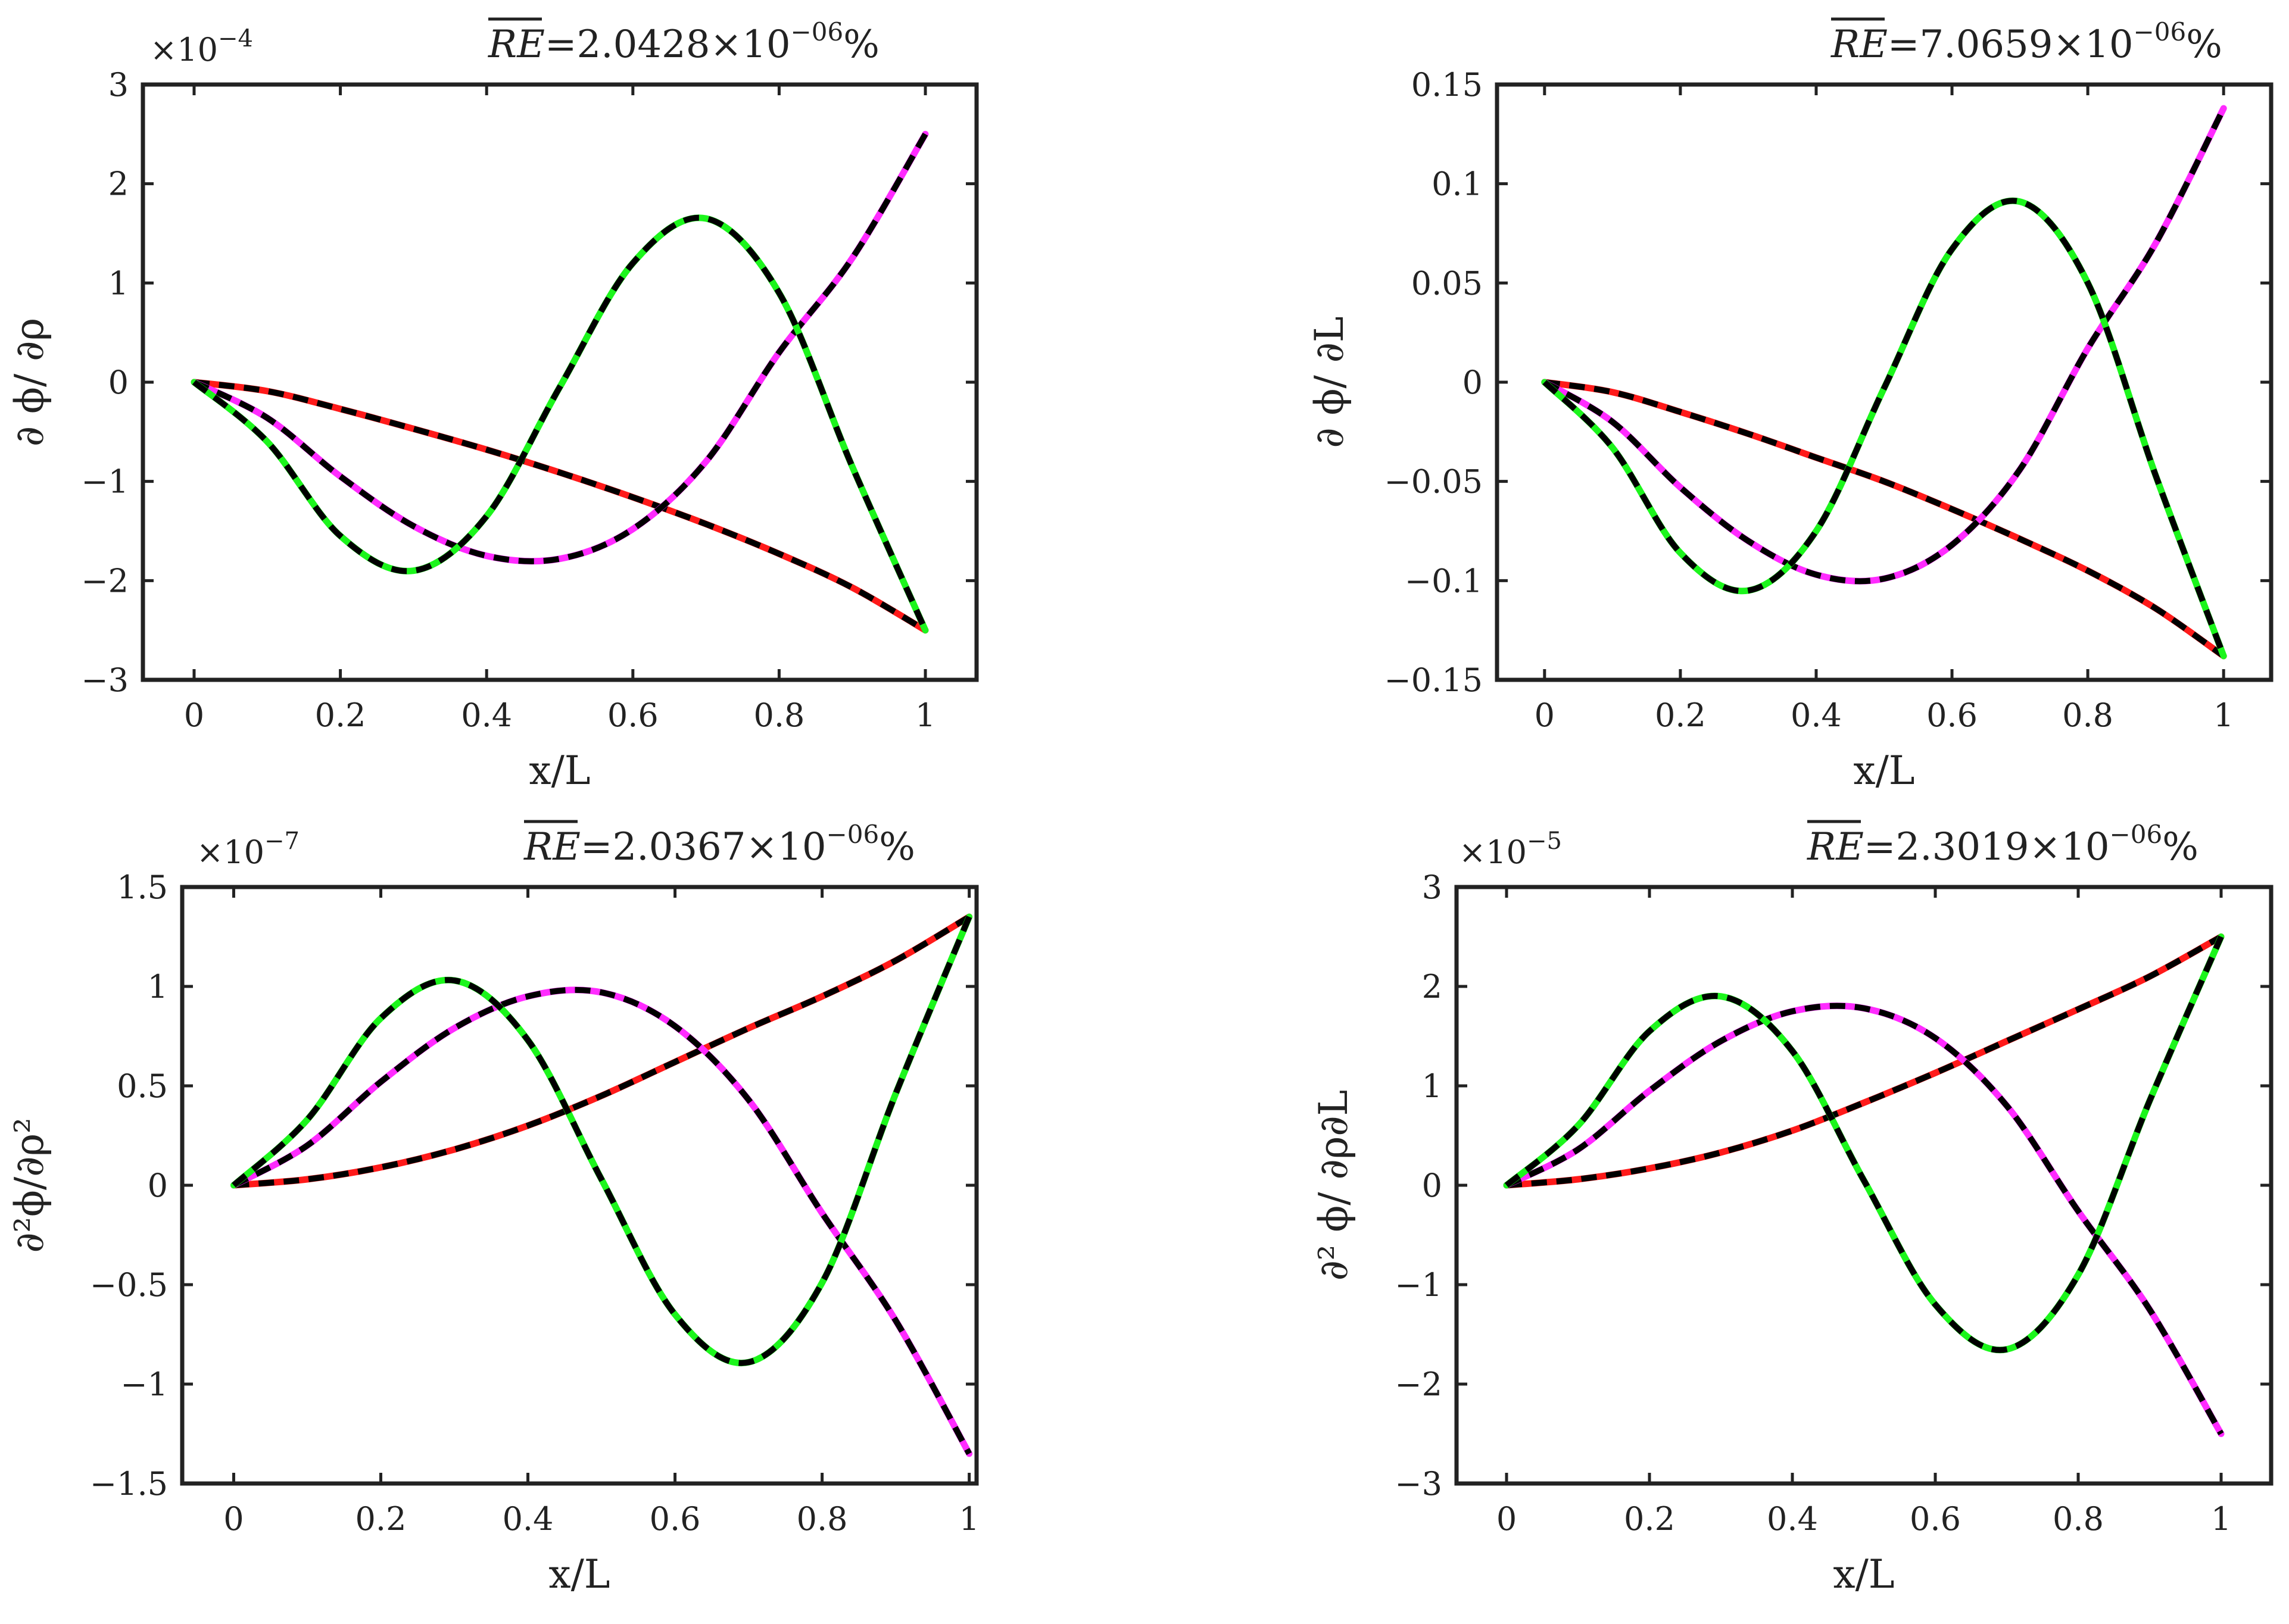  What do you see at coordinates (1444, 581) in the screenshot?
I see `y-tick-label: −0.1` at bounding box center [1444, 581].